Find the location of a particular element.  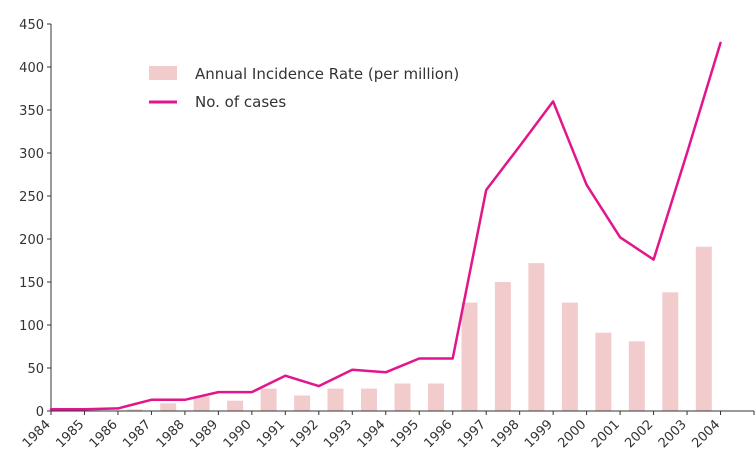

x-tick-label-1998: 1998 is located at coordinates (505, 434).